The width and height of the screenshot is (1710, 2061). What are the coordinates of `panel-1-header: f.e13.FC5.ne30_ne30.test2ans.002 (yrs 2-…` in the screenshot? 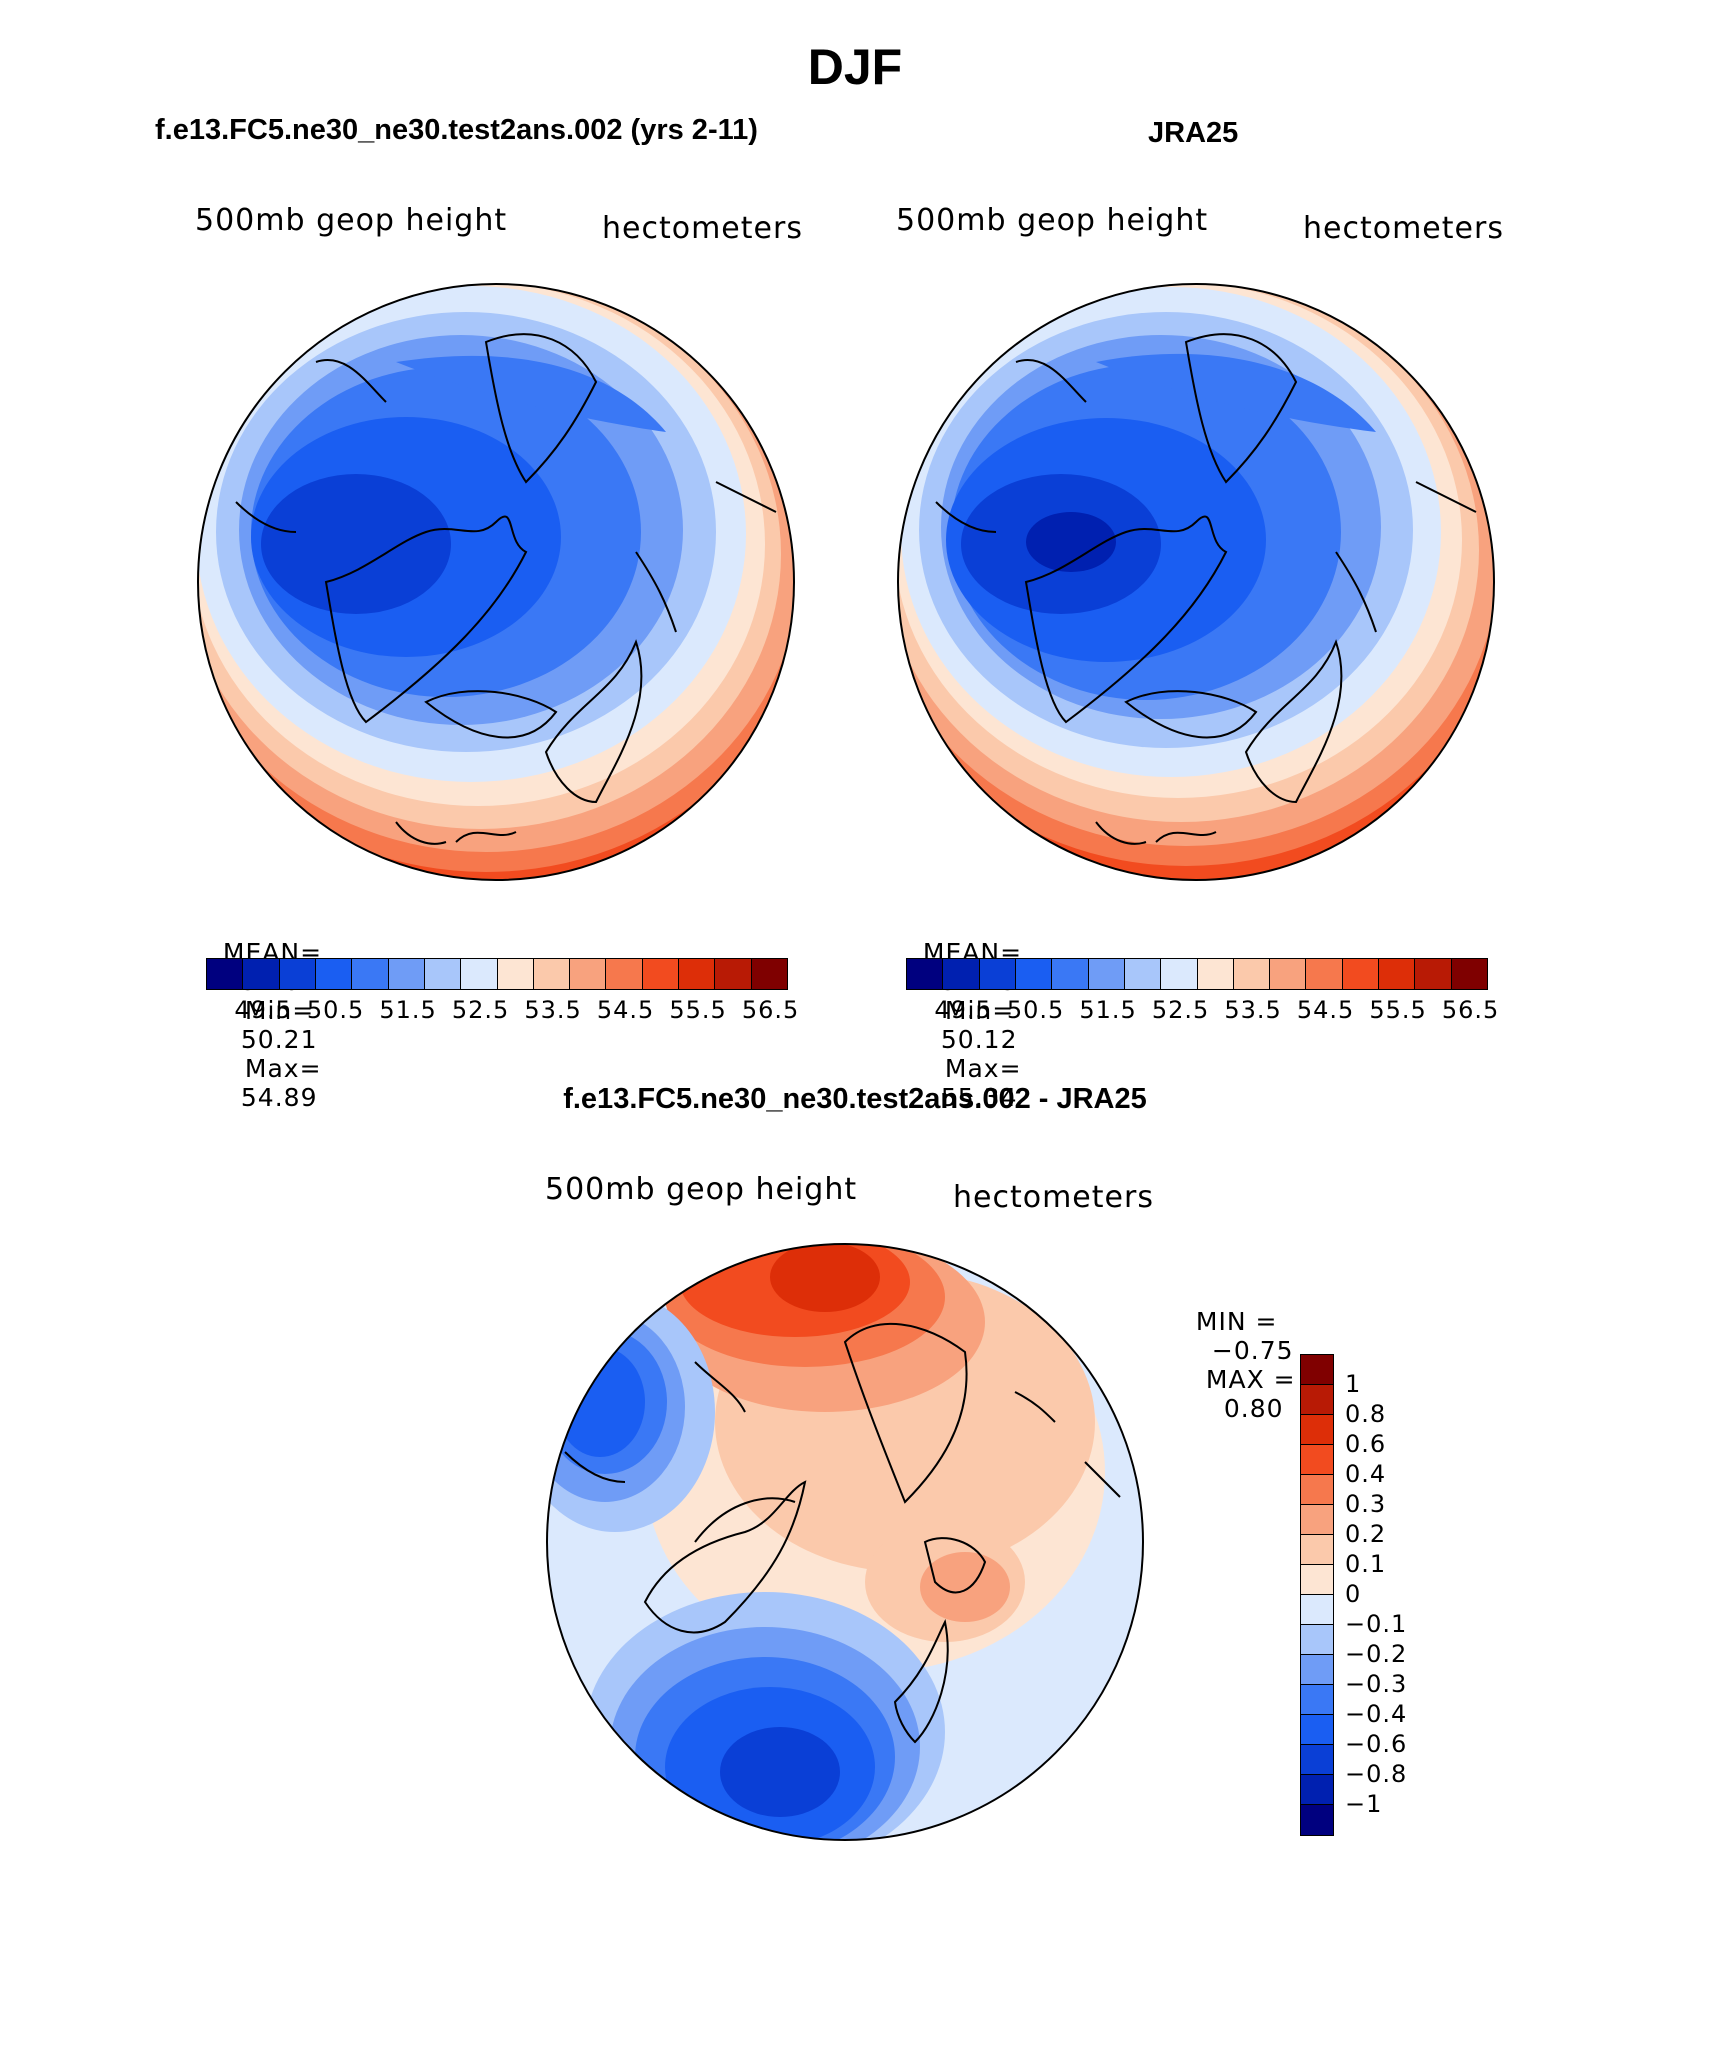 It's located at (456, 130).